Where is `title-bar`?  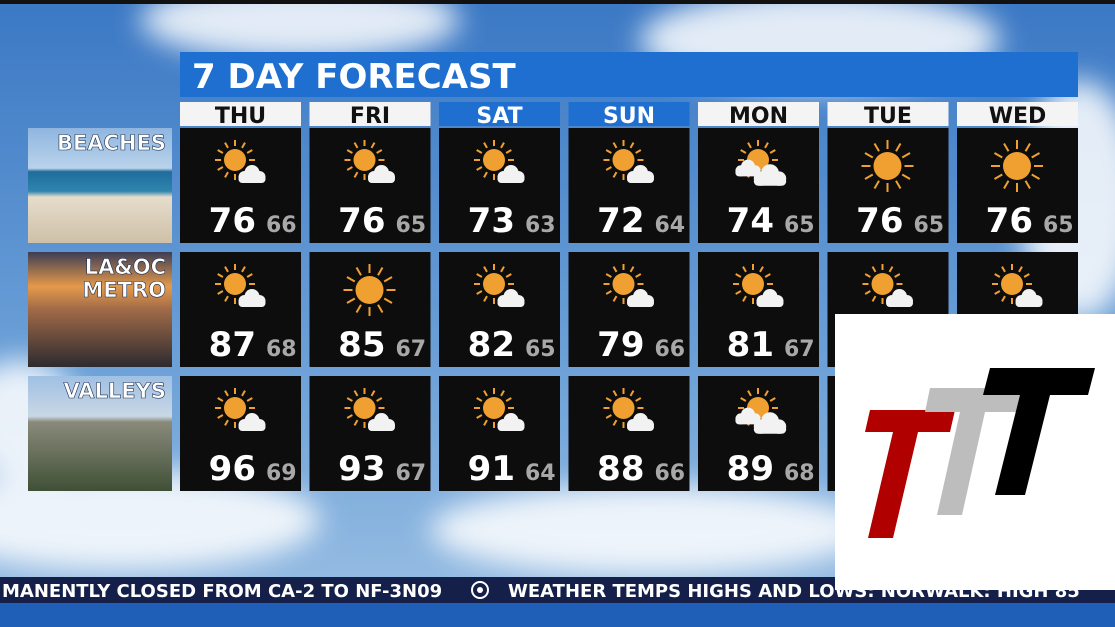 title-bar is located at coordinates (629, 74).